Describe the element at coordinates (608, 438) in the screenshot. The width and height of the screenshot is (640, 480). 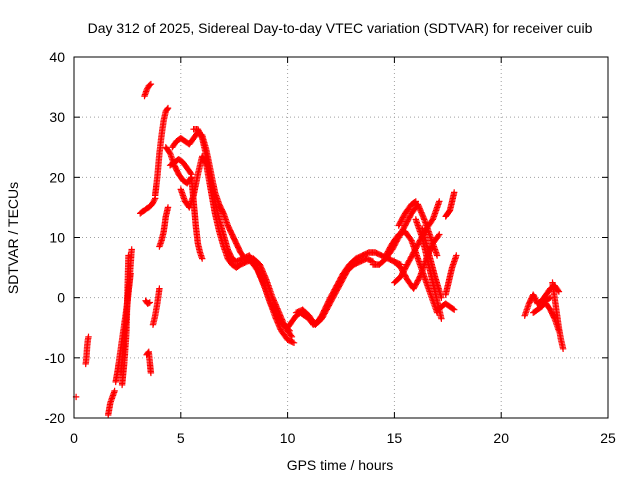
I see `x-tick-label-5: 25` at that location.